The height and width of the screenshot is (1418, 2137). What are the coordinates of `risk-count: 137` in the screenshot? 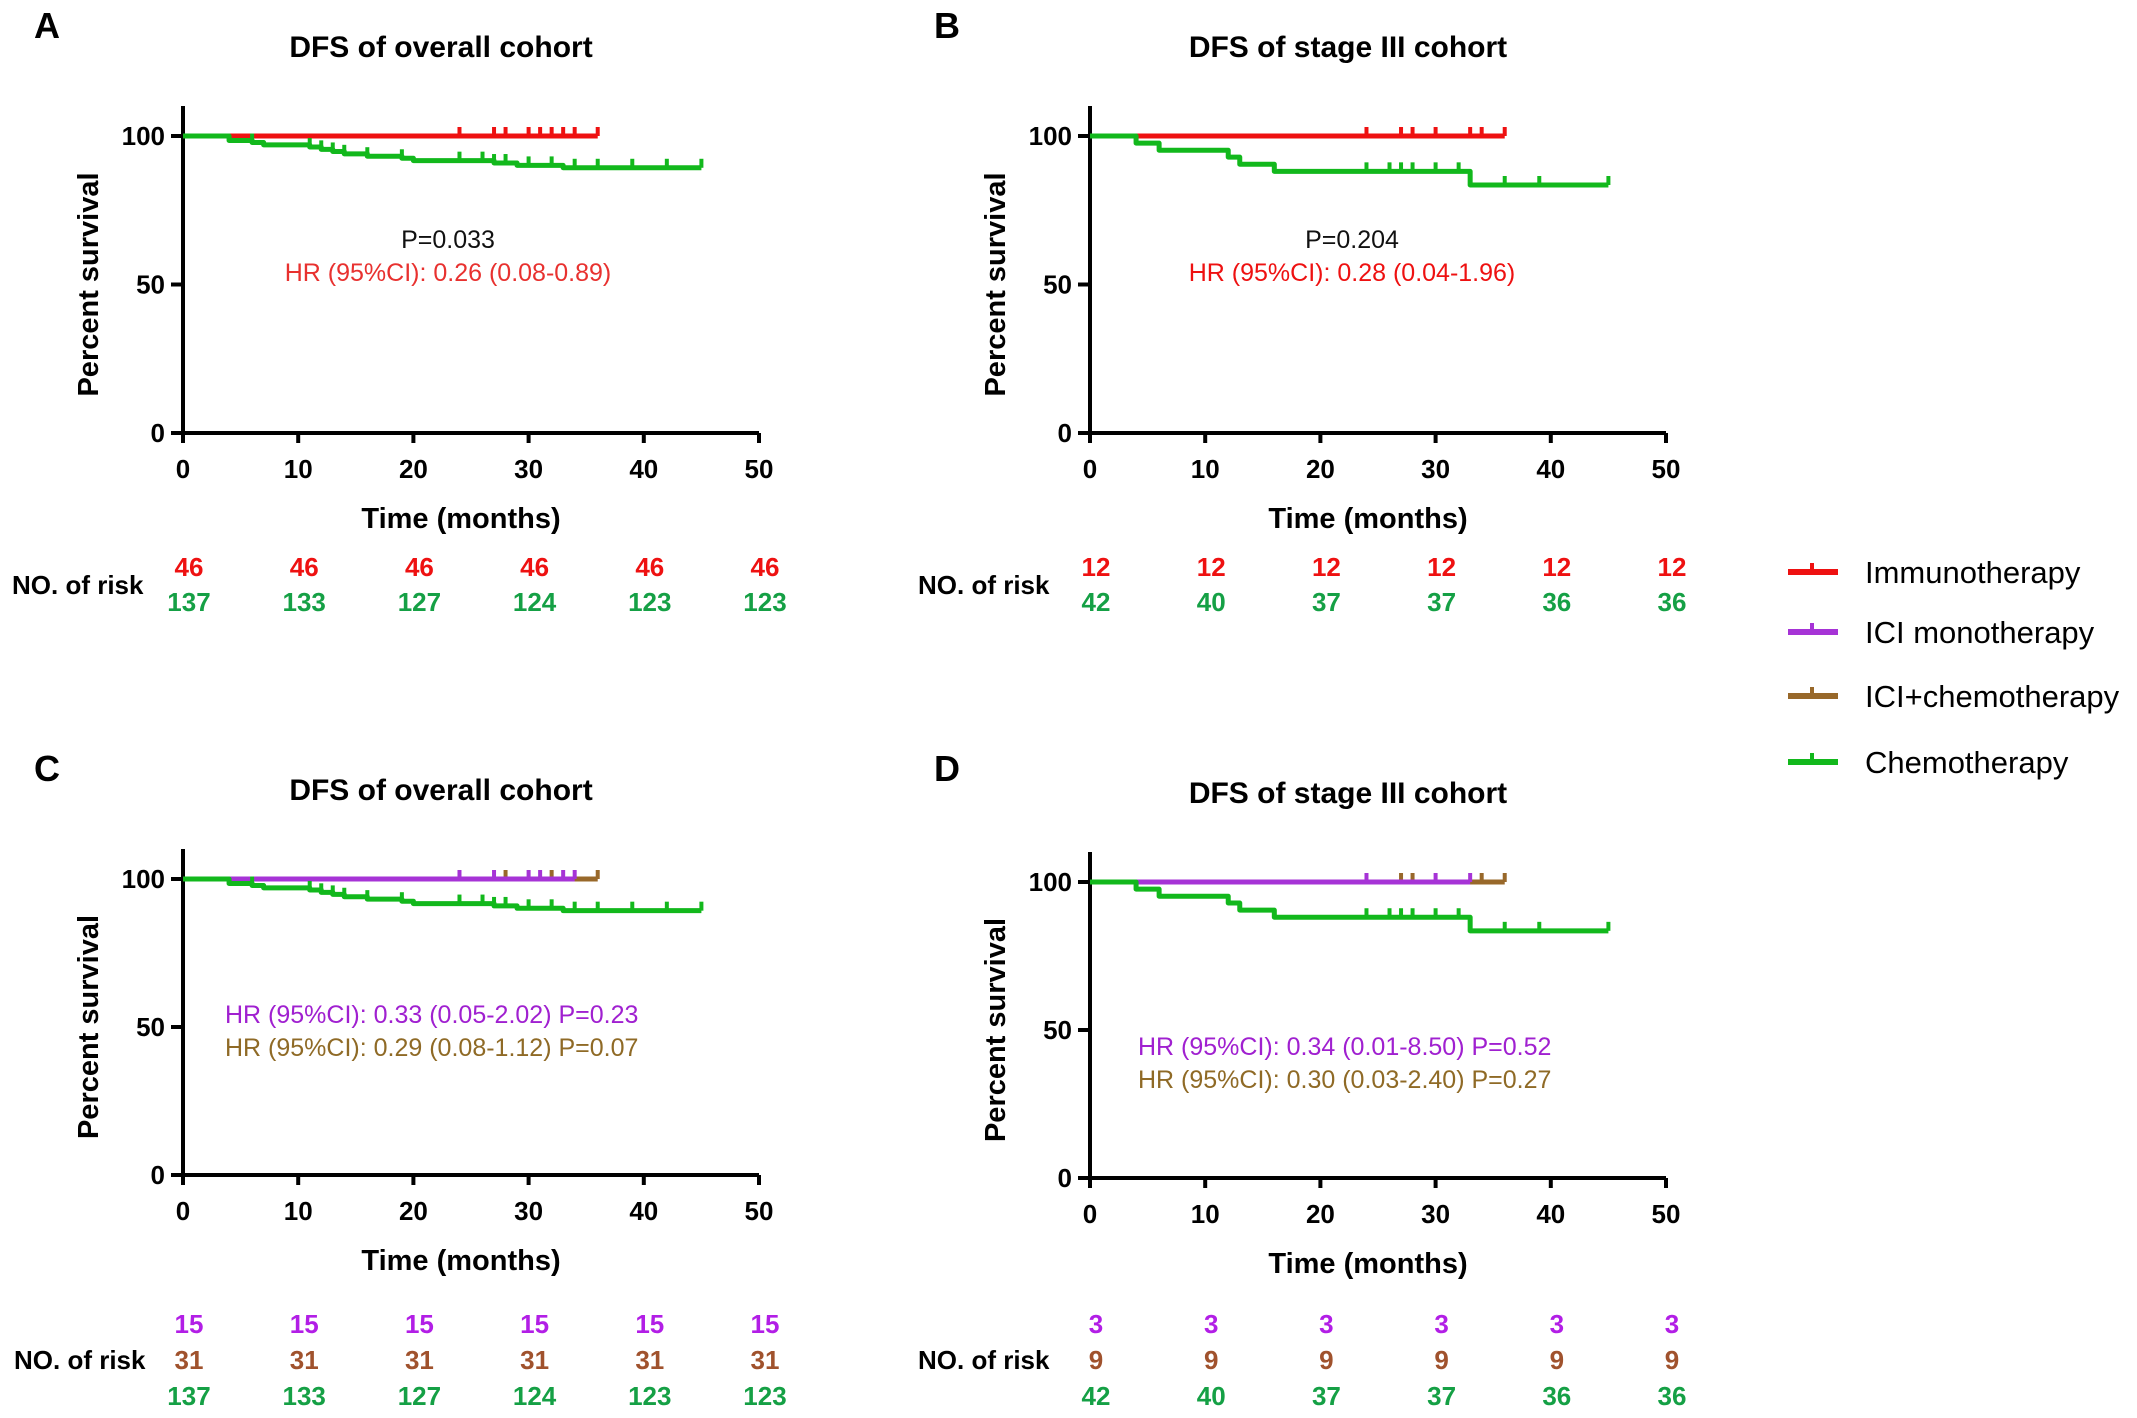 It's located at (188, 602).